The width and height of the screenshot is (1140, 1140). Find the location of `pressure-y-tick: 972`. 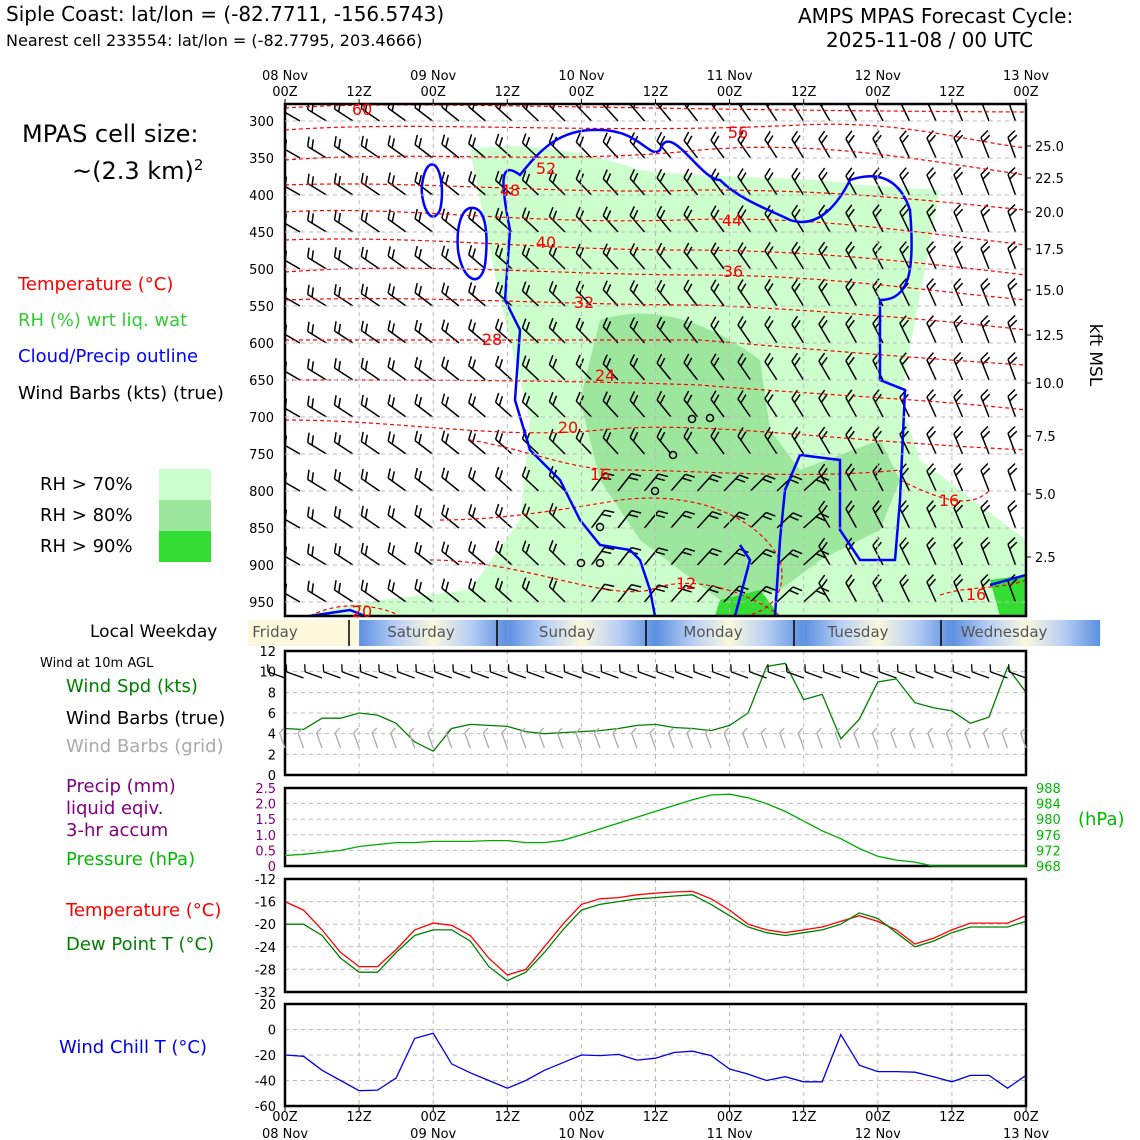

pressure-y-tick: 972 is located at coordinates (1048, 851).